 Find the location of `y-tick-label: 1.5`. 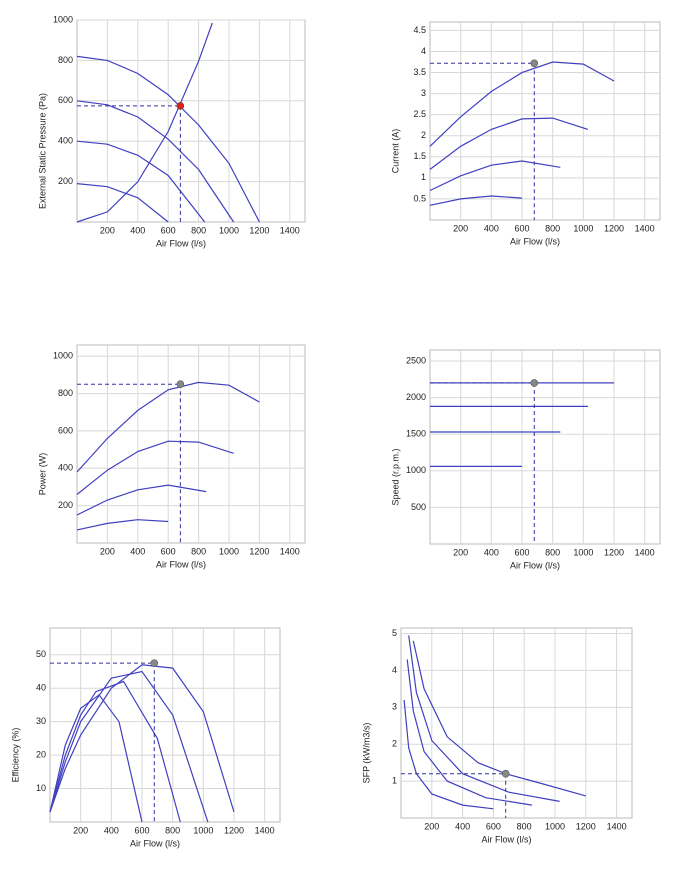

y-tick-label: 1.5 is located at coordinates (419, 156).